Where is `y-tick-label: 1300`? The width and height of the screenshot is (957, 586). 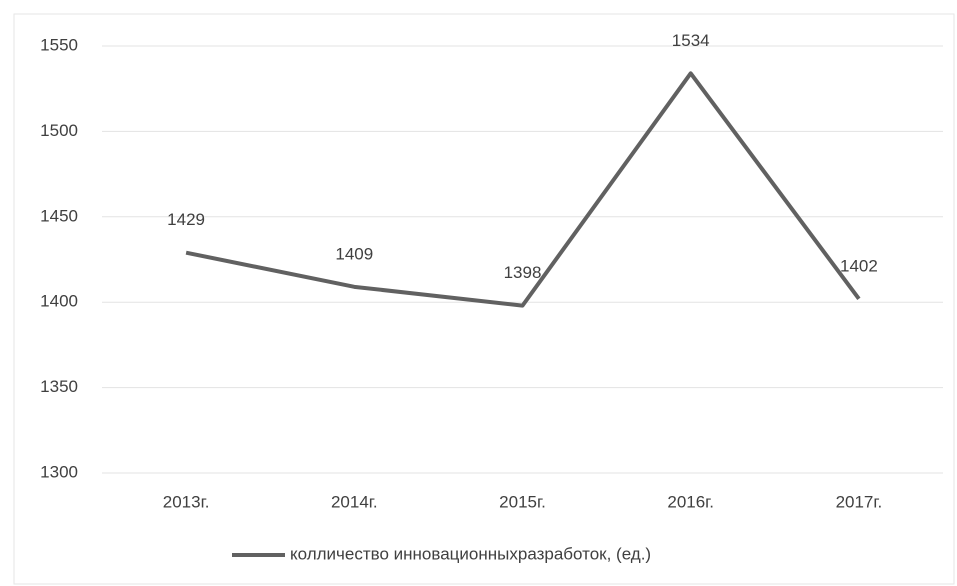 y-tick-label: 1300 is located at coordinates (59, 471).